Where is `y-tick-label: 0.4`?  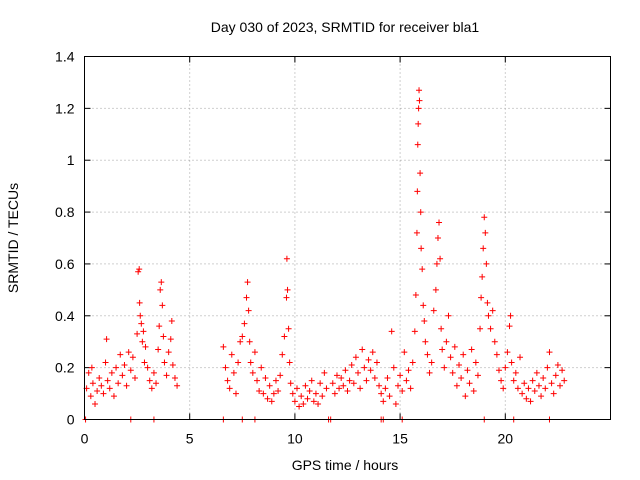
y-tick-label: 0.4 is located at coordinates (65, 316).